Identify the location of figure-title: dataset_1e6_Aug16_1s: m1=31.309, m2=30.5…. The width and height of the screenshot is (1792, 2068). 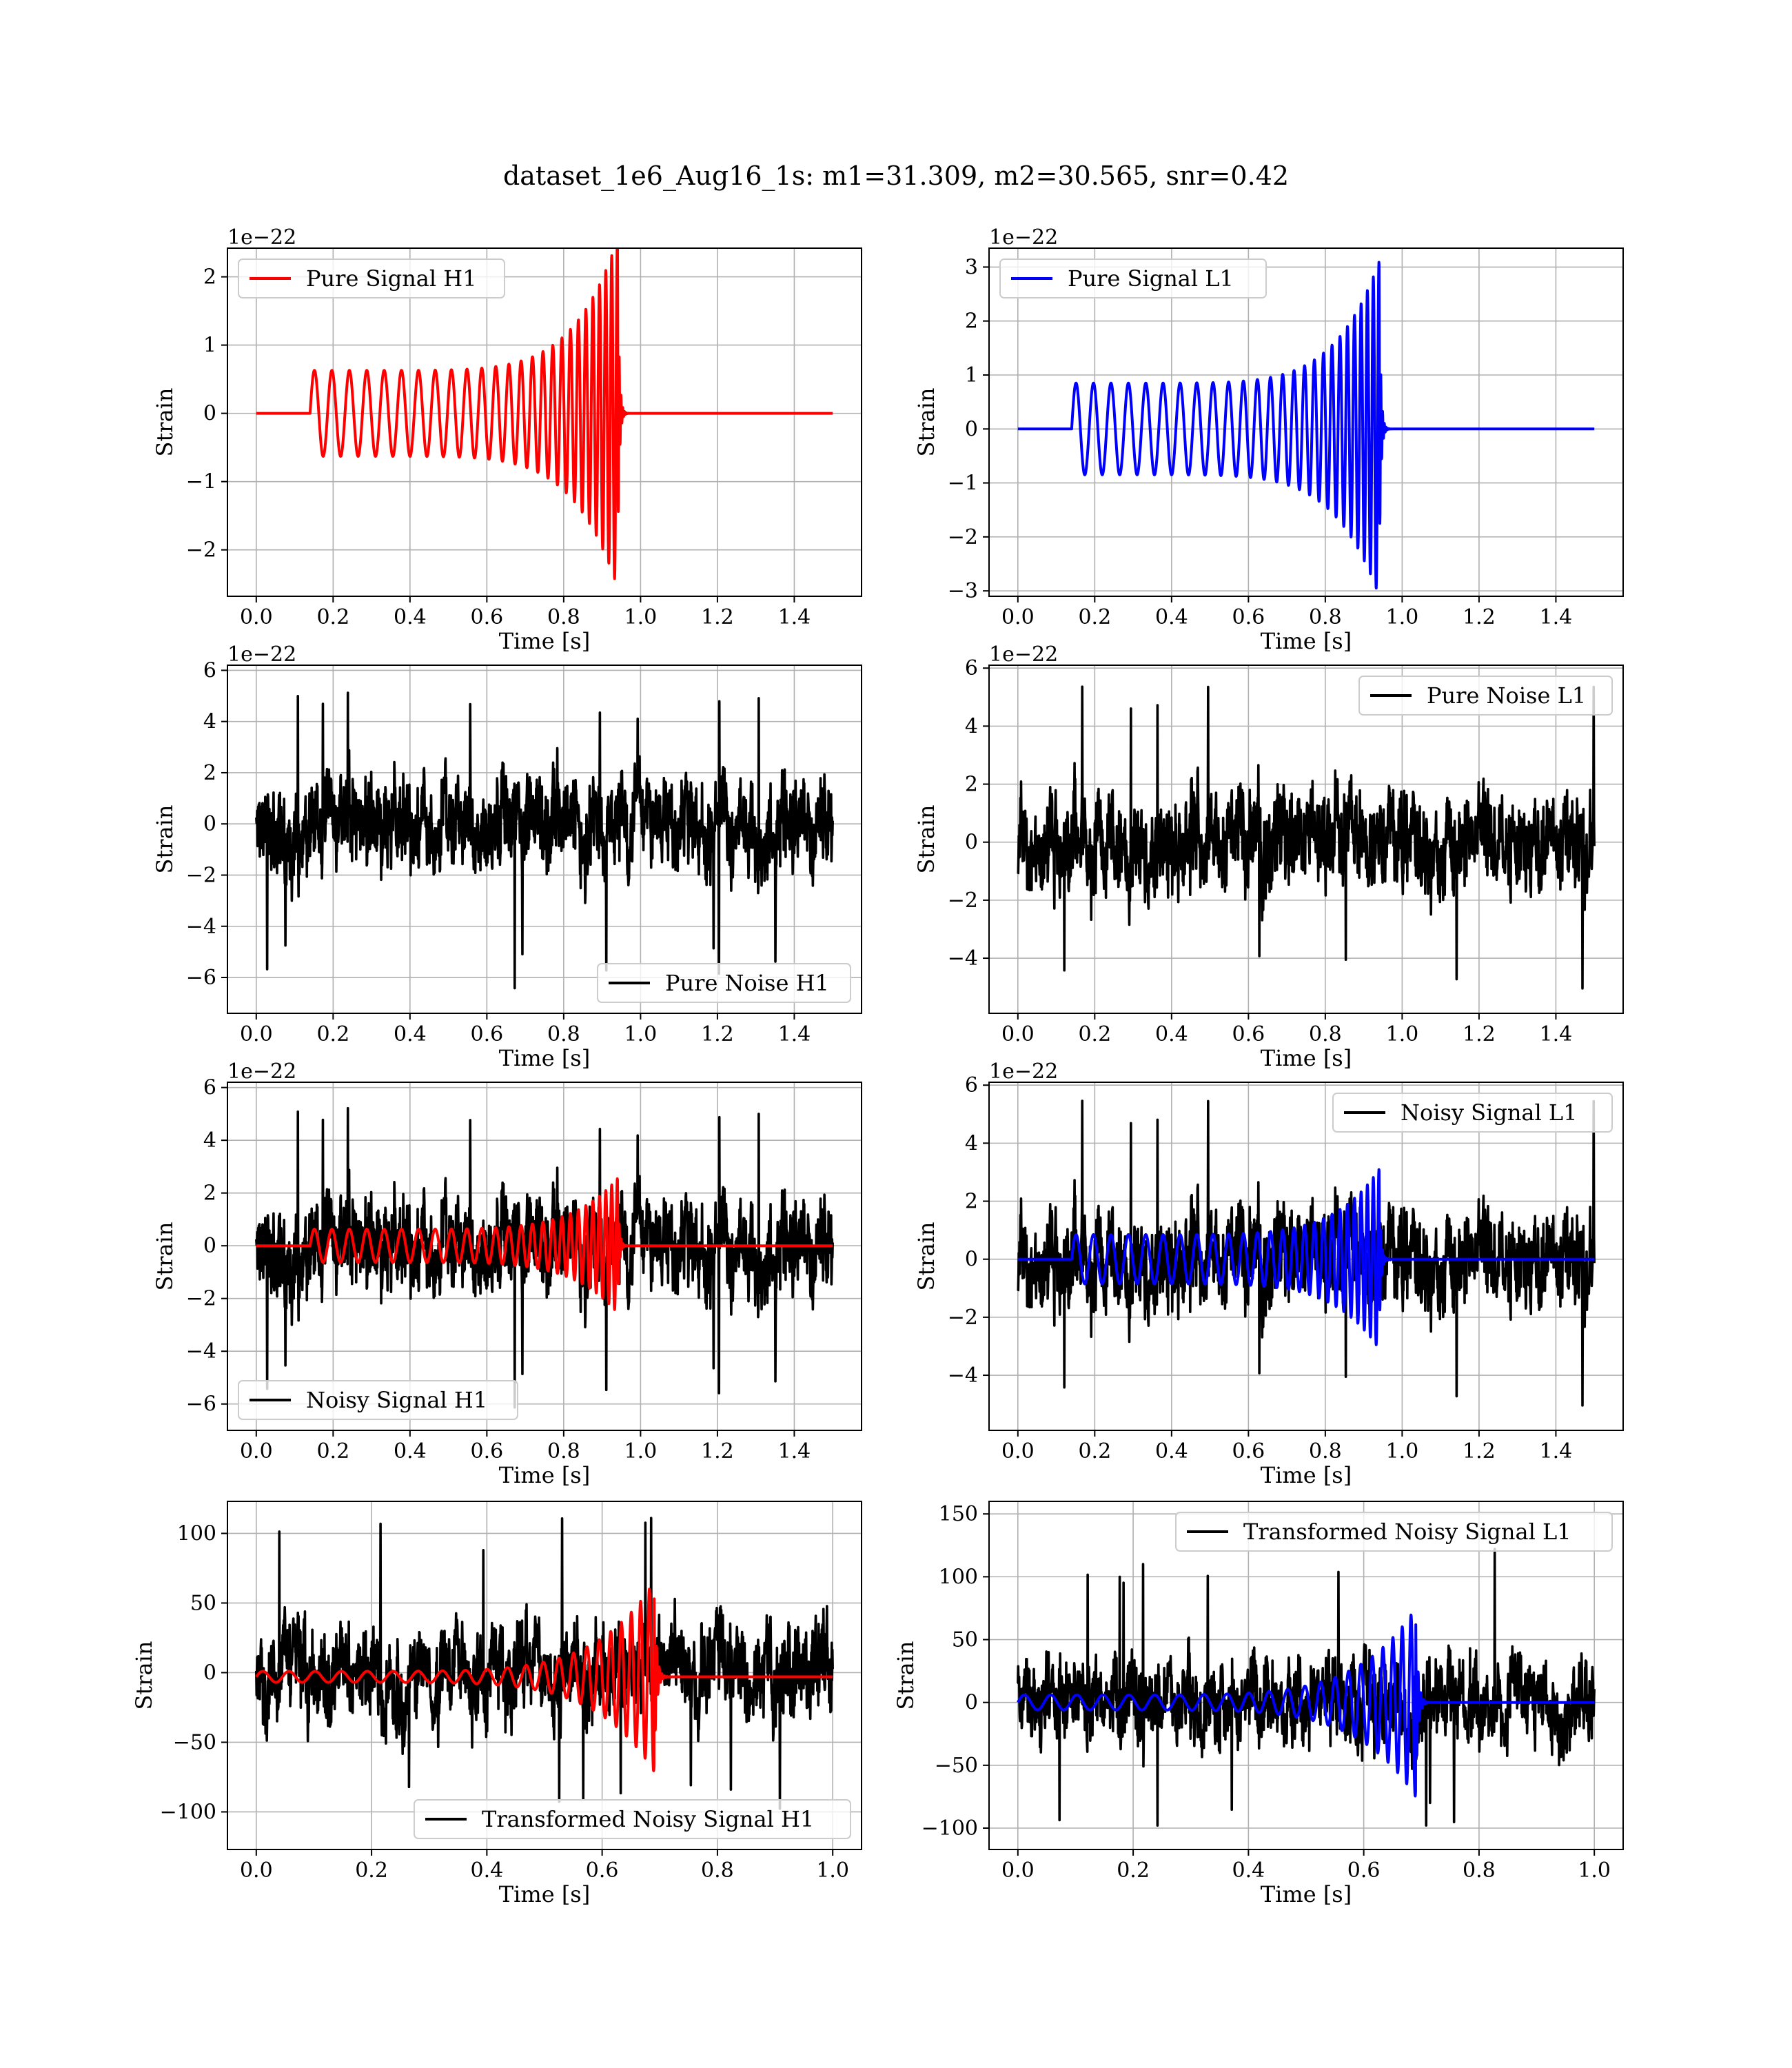
(896, 176).